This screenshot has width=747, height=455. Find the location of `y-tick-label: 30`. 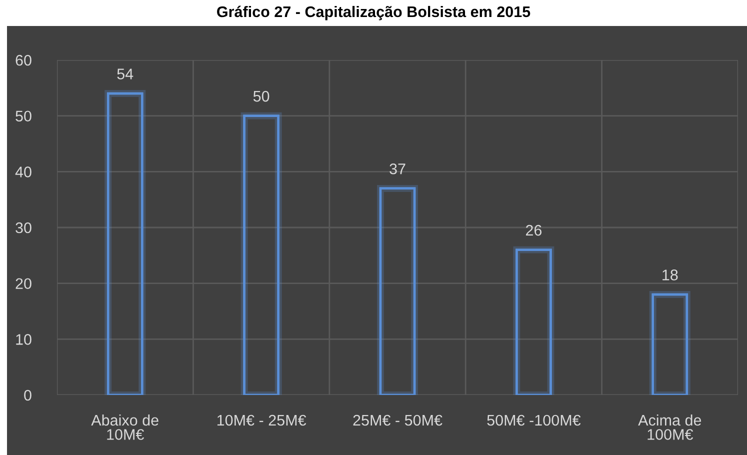

y-tick-label: 30 is located at coordinates (24, 228).